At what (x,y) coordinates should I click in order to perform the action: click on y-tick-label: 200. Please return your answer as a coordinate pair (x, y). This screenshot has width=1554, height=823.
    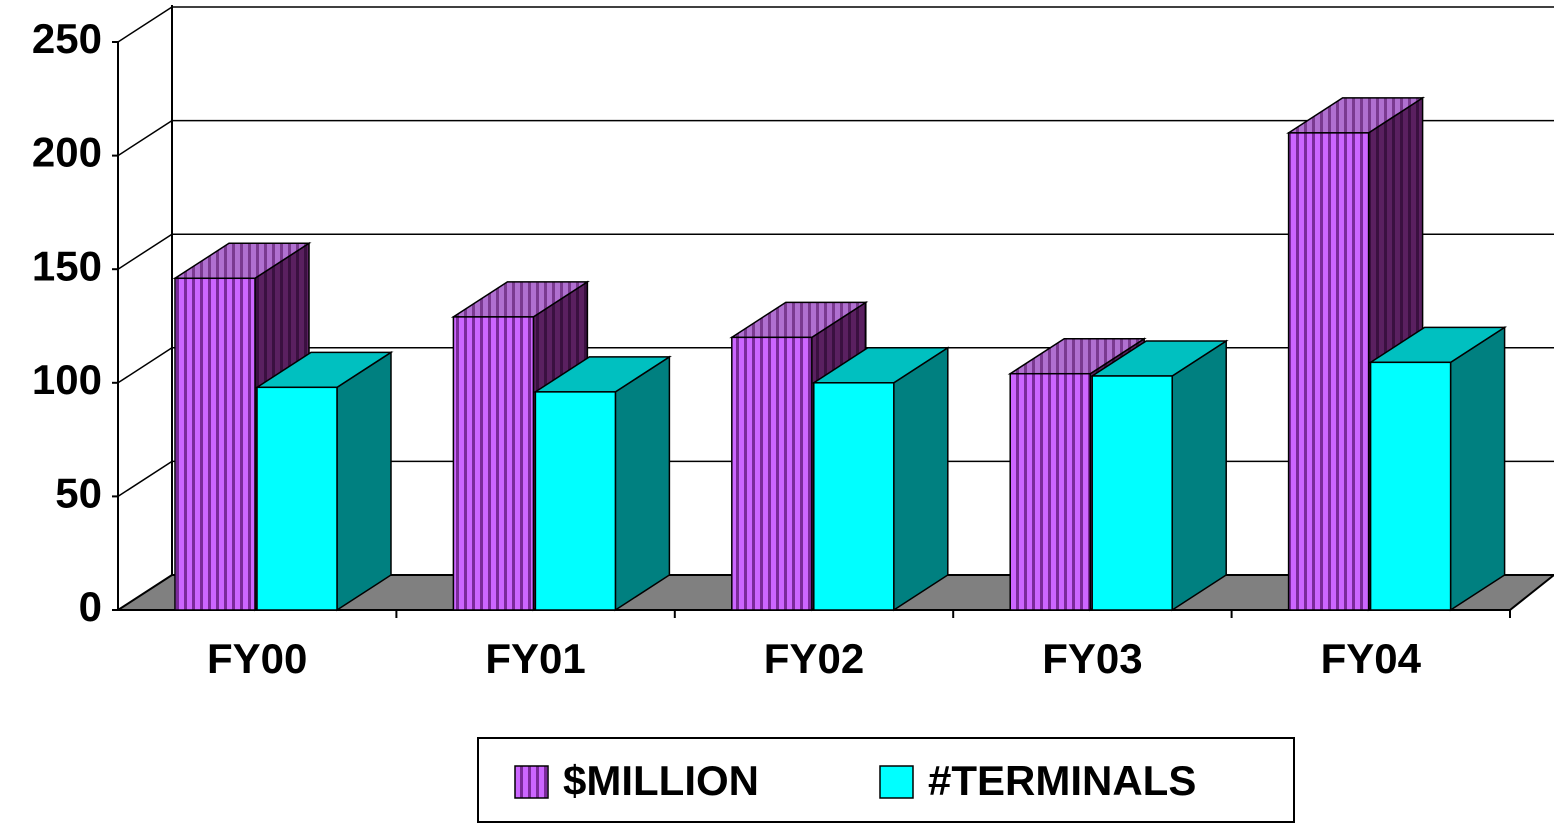
    Looking at the image, I should click on (67, 152).